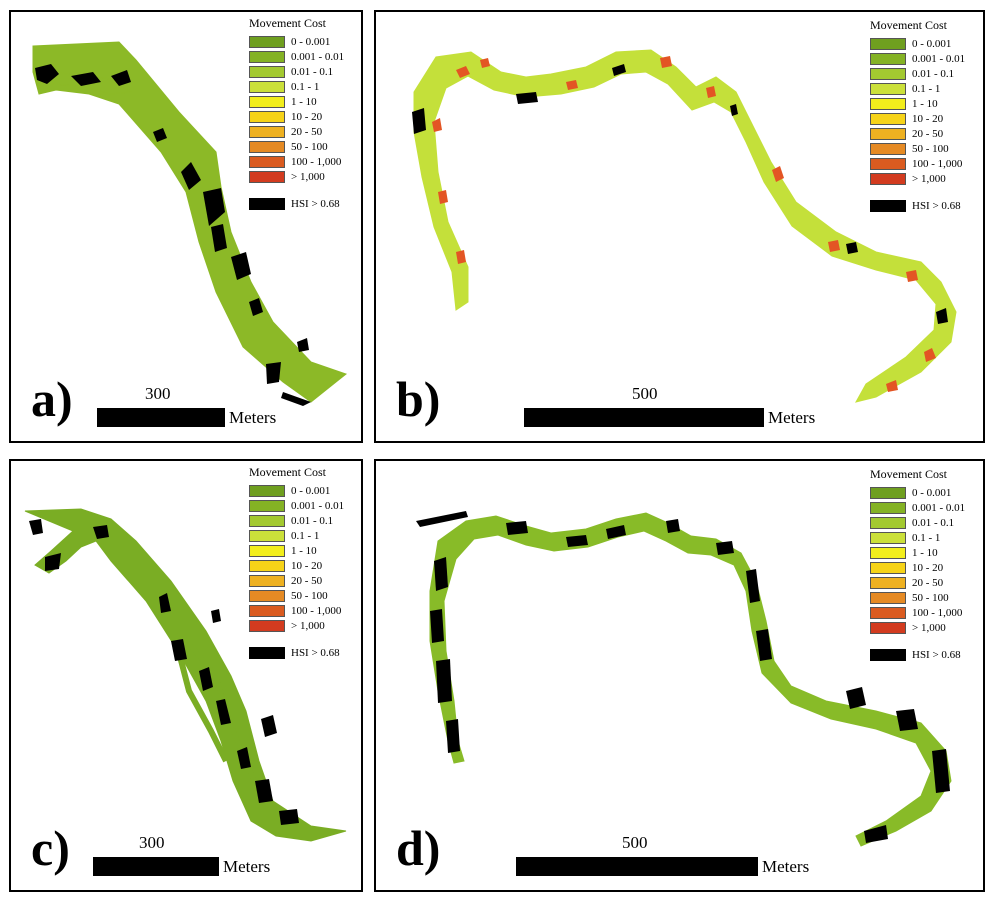  Describe the element at coordinates (644, 417) in the screenshot. I see `scale-bar-b` at that location.